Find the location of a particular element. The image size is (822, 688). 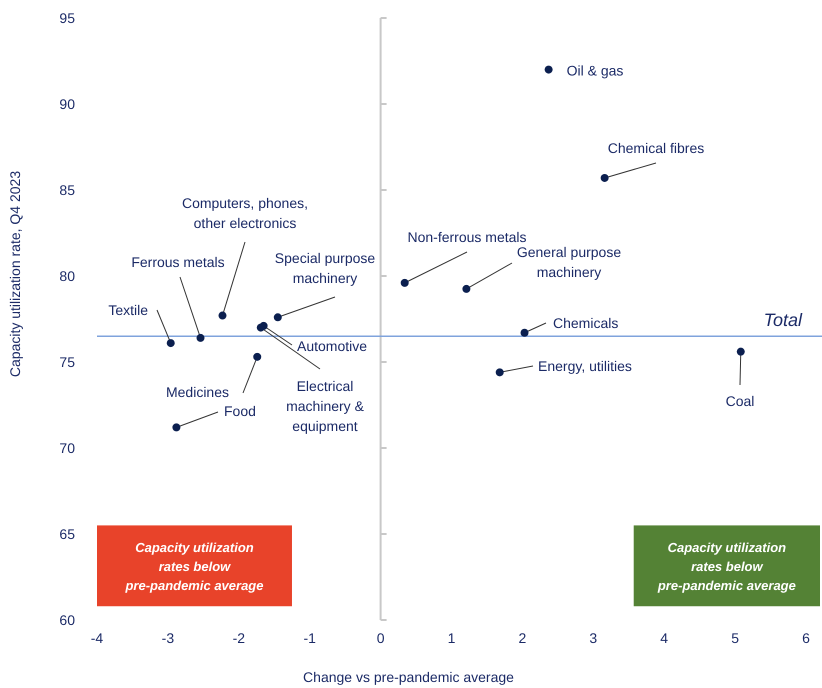

y-tick-label: 85 is located at coordinates (67, 190).